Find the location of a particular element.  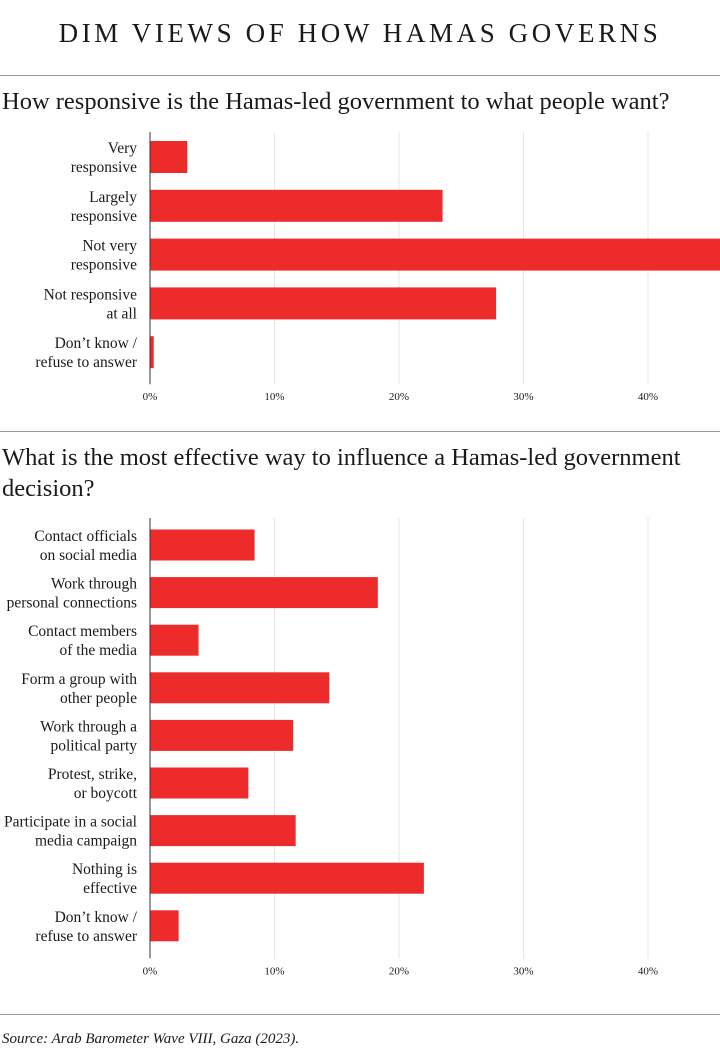

chart2-tick-label: 0% is located at coordinates (150, 971).